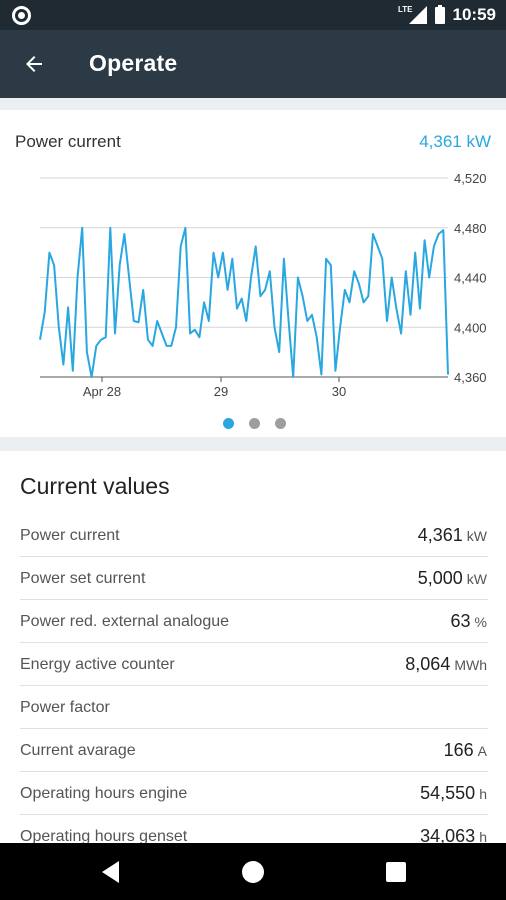 The image size is (506, 900). Describe the element at coordinates (104, 835) in the screenshot. I see `value-row-label: Operating hours genset` at that location.